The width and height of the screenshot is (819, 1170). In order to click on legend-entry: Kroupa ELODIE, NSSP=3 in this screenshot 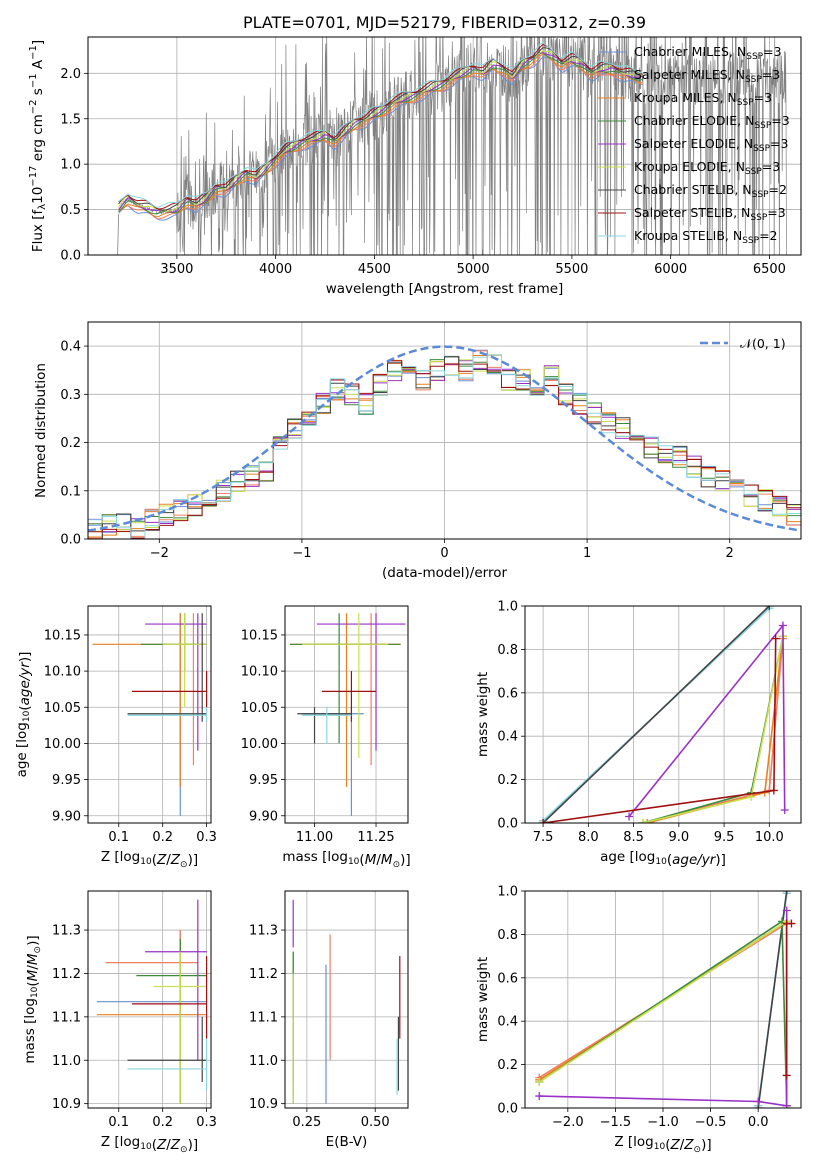, I will do `click(707, 168)`.